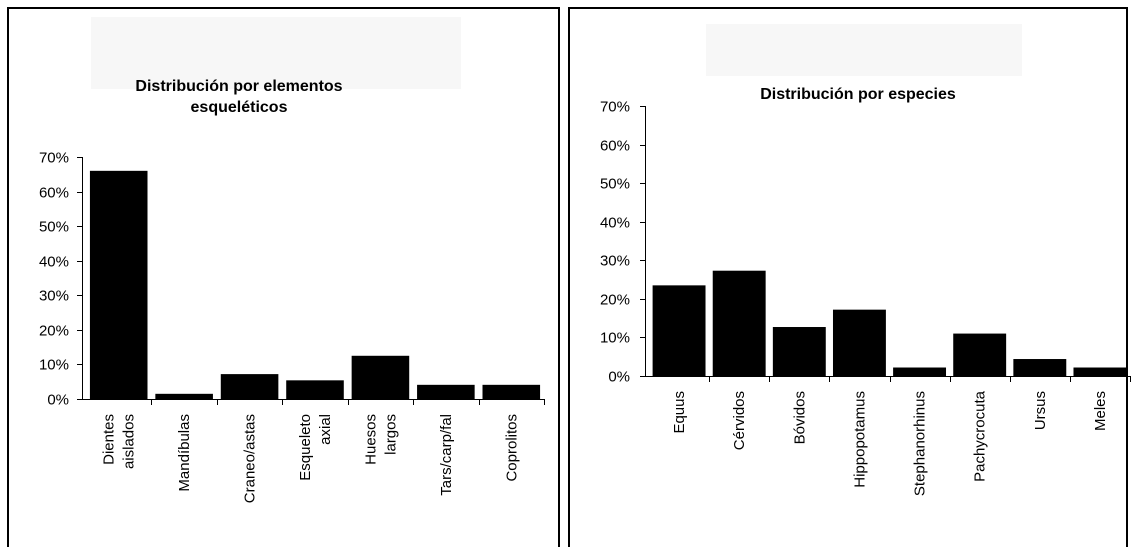 The height and width of the screenshot is (549, 1135). I want to click on x-category-label: Equus, so click(679, 412).